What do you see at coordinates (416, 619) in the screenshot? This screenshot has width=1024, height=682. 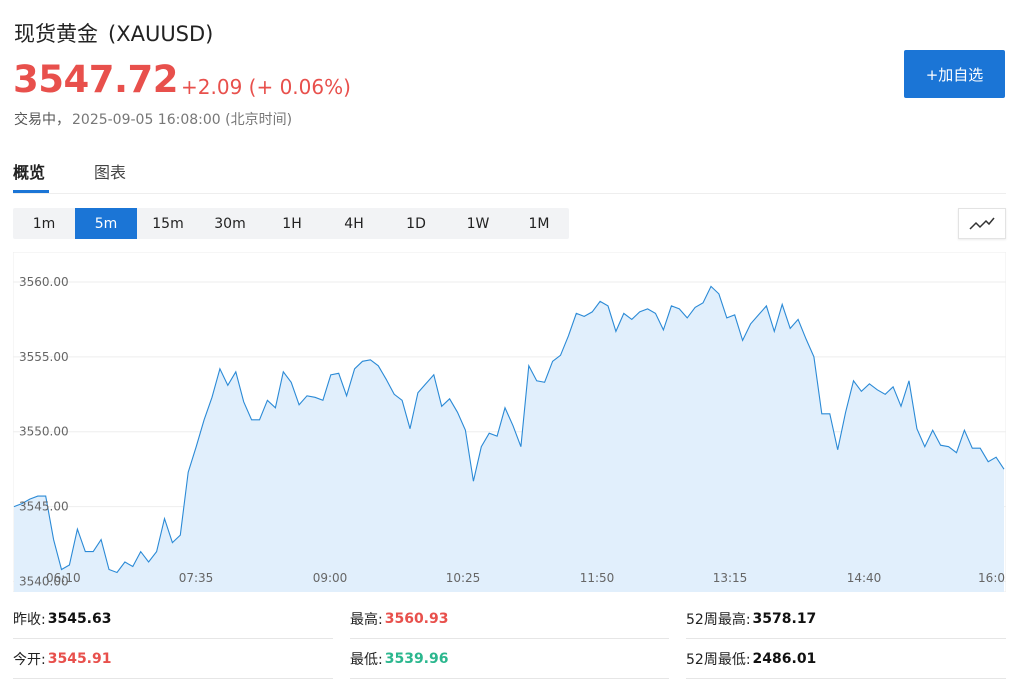 I see `high-value: 3560.93` at bounding box center [416, 619].